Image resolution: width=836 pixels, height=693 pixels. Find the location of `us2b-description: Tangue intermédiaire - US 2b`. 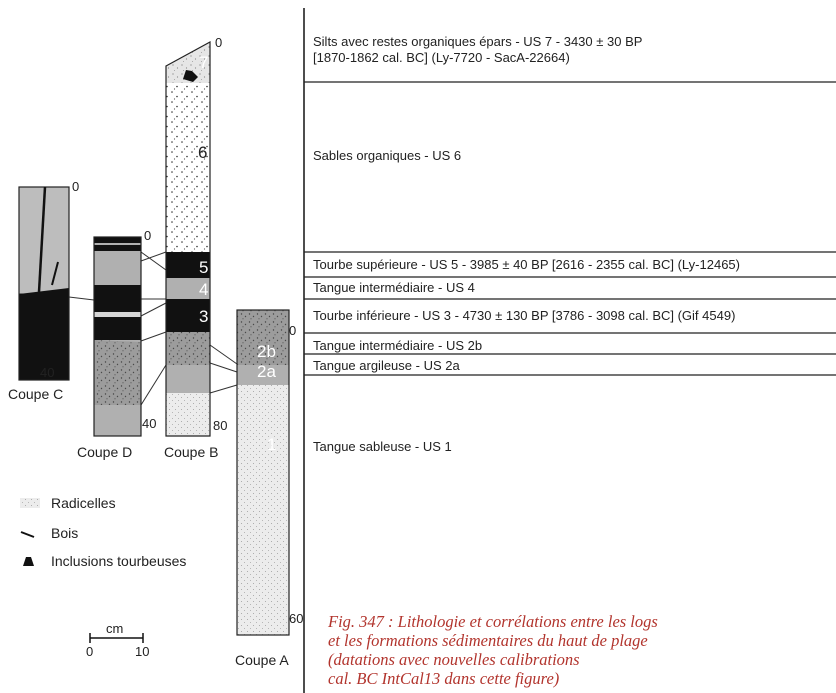

us2b-description: Tangue intermédiaire - US 2b is located at coordinates (397, 345).